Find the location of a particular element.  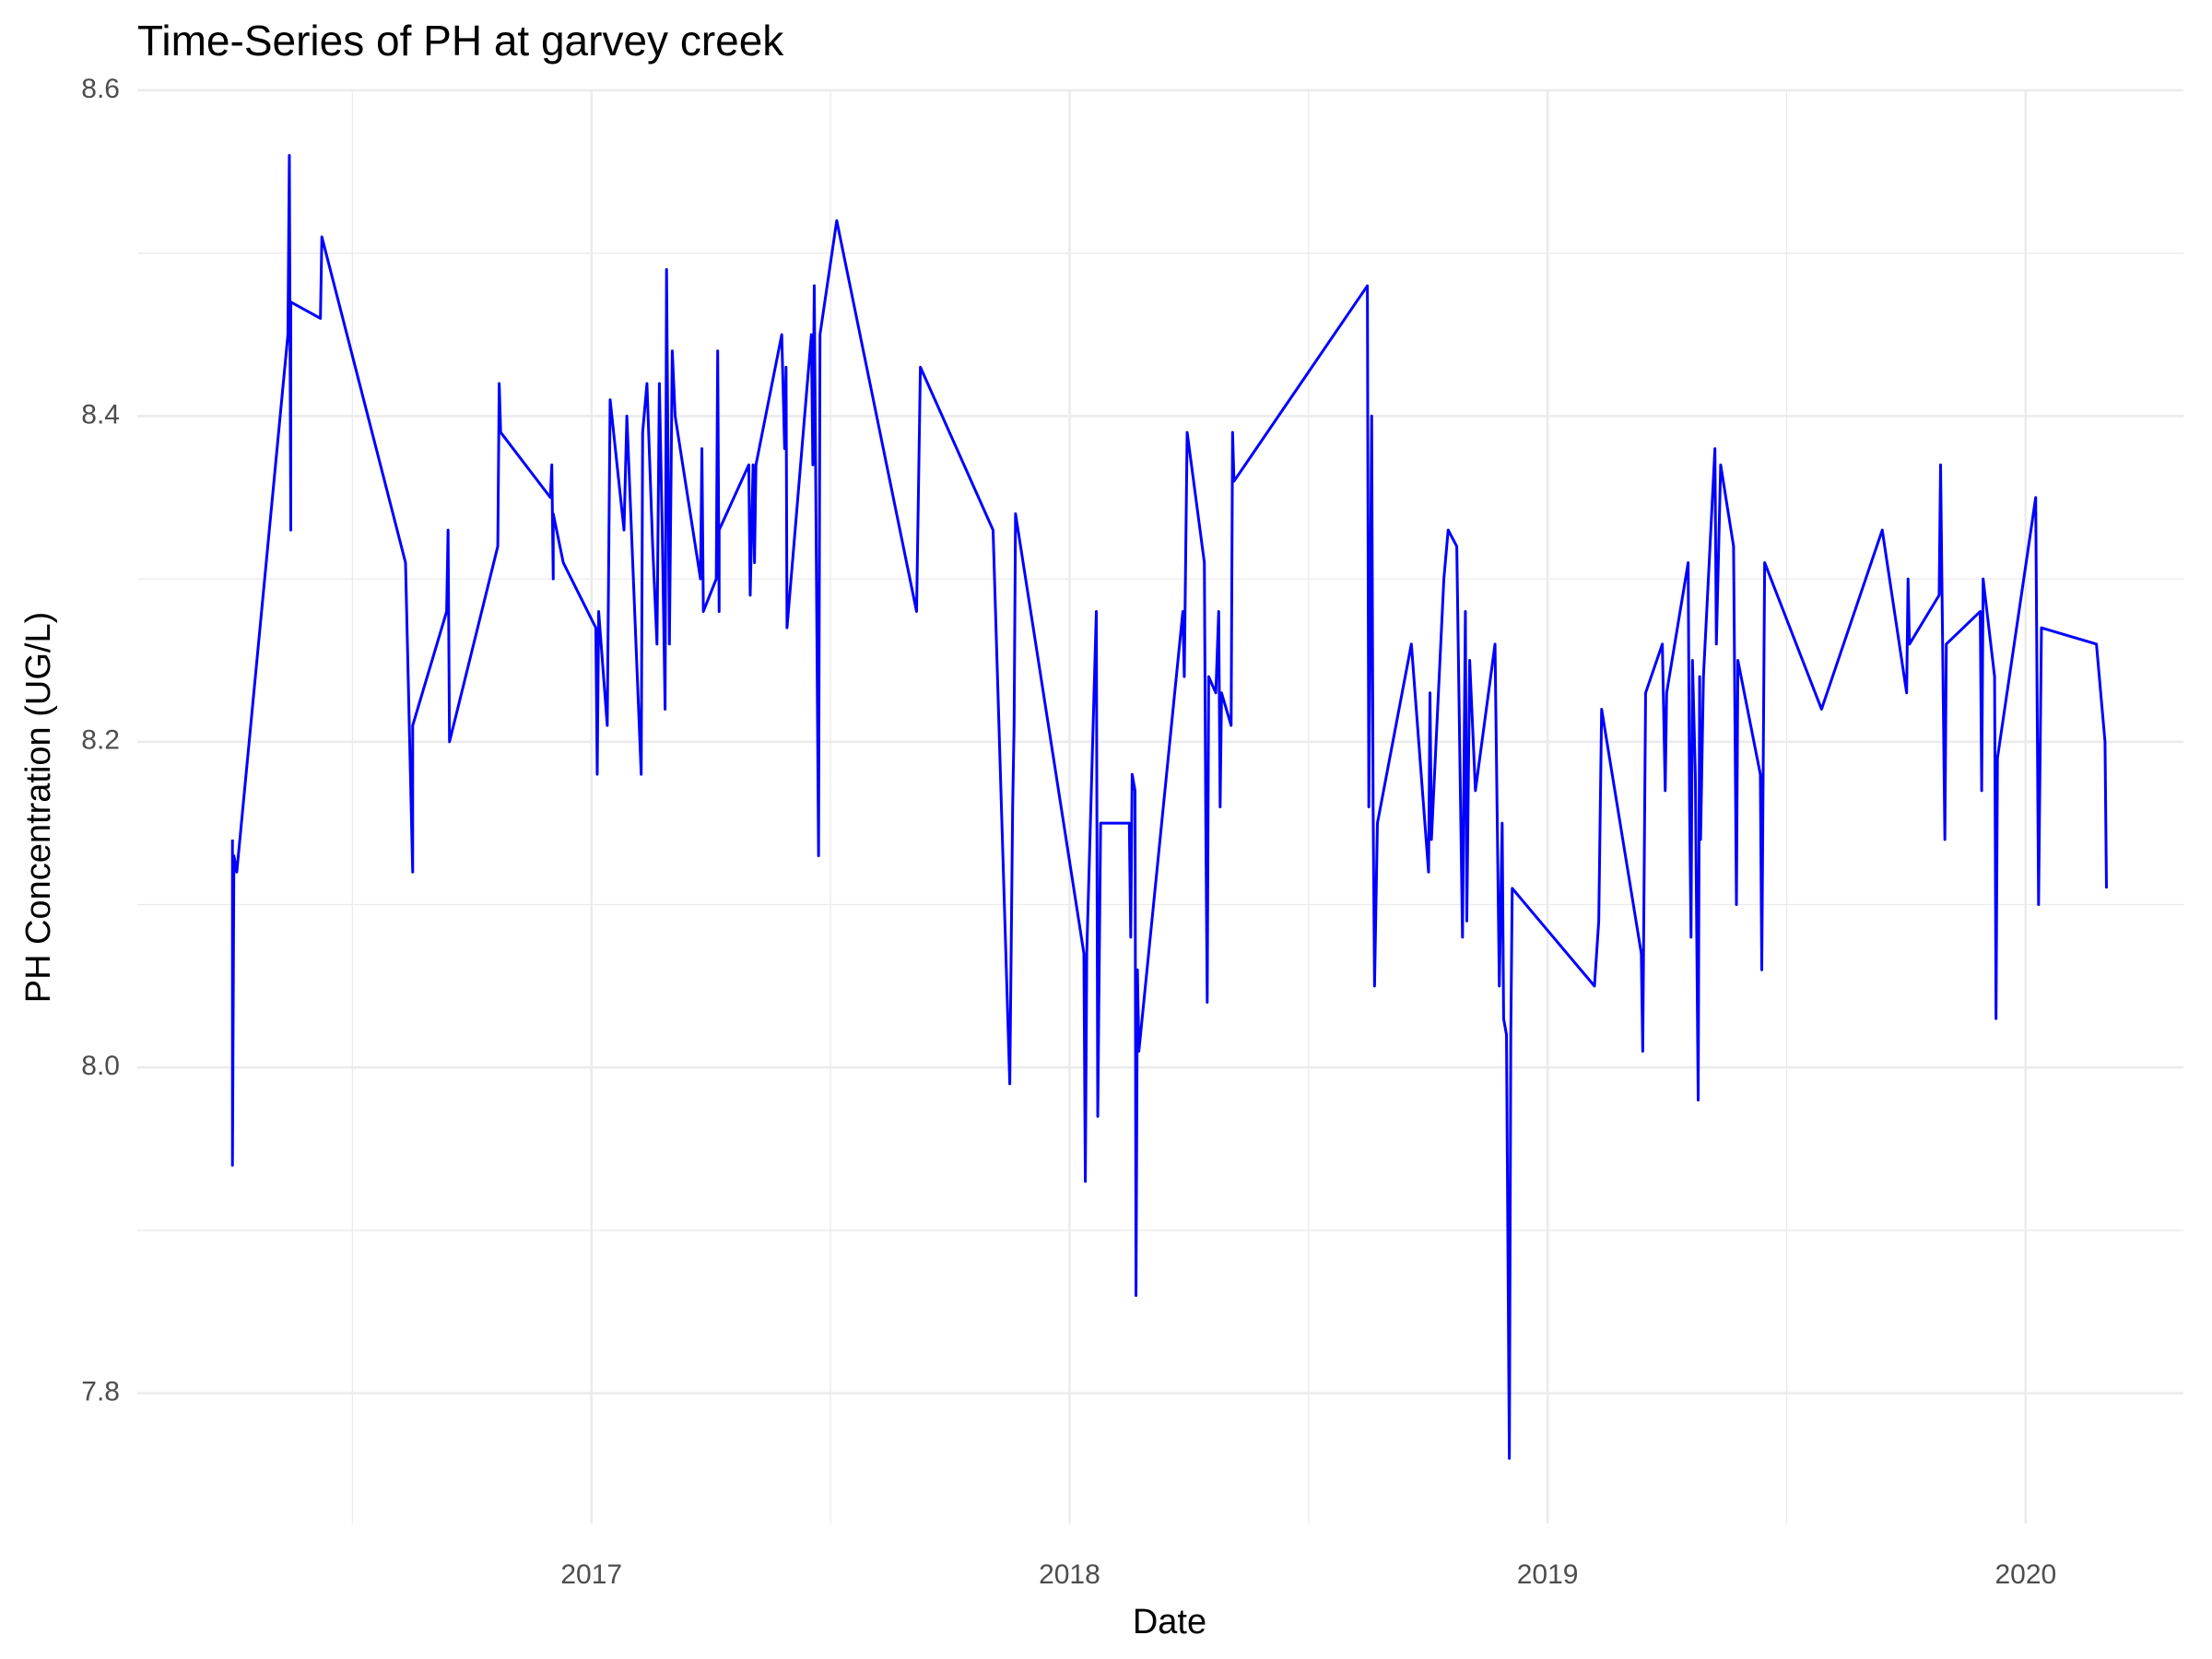

y-axis-title: PH Concentration (UG/L) is located at coordinates (38, 808).